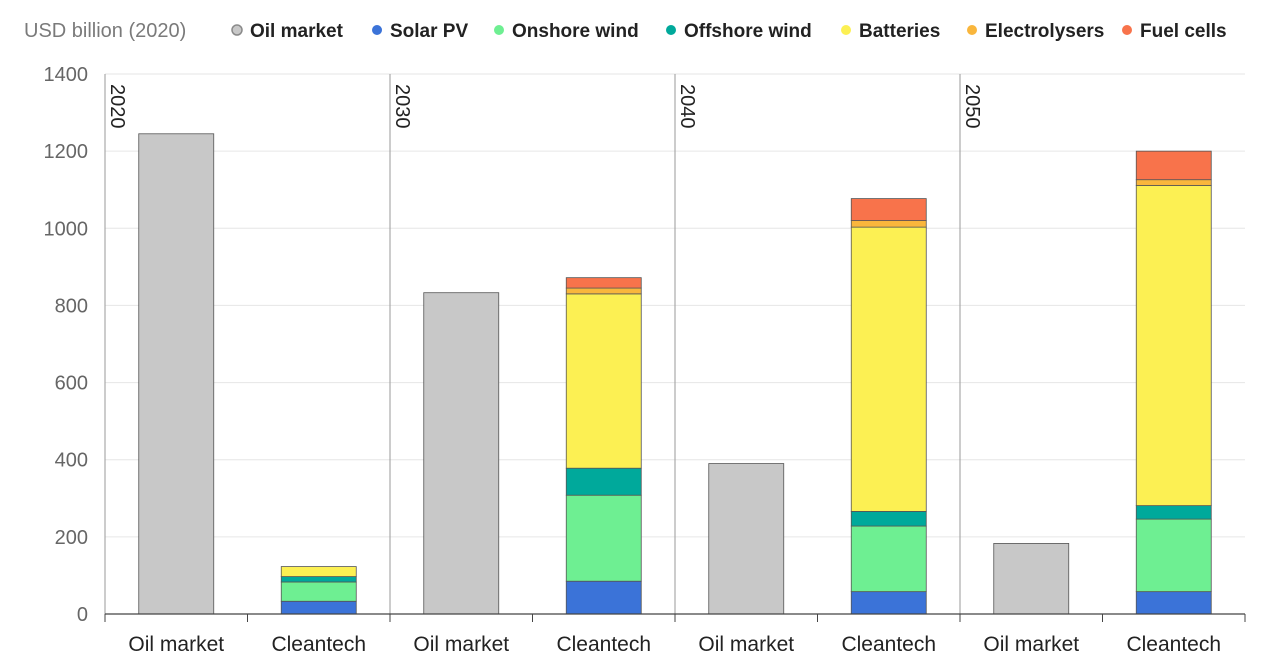  Describe the element at coordinates (461, 453) in the screenshot. I see `bar-2030-oil-market-oil-market` at that location.